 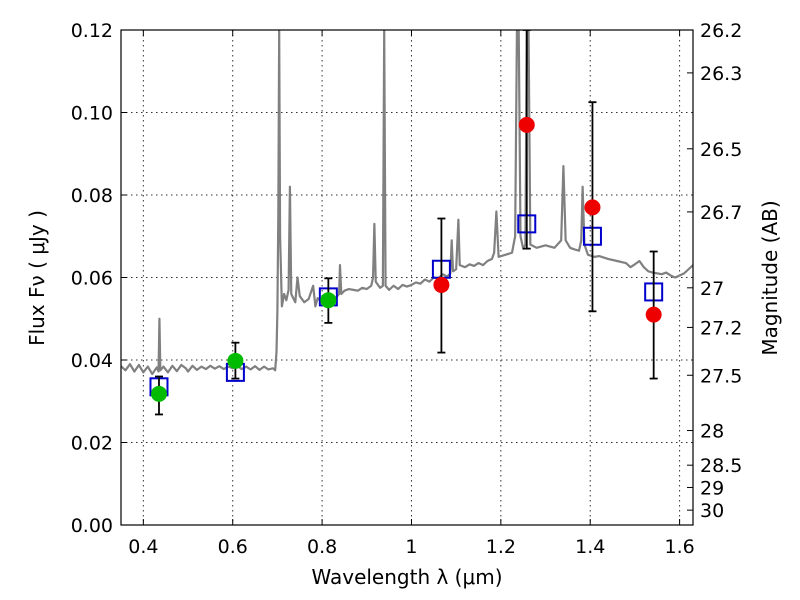 What do you see at coordinates (721, 31) in the screenshot?
I see `y2-tick-label-0: 26.2` at bounding box center [721, 31].